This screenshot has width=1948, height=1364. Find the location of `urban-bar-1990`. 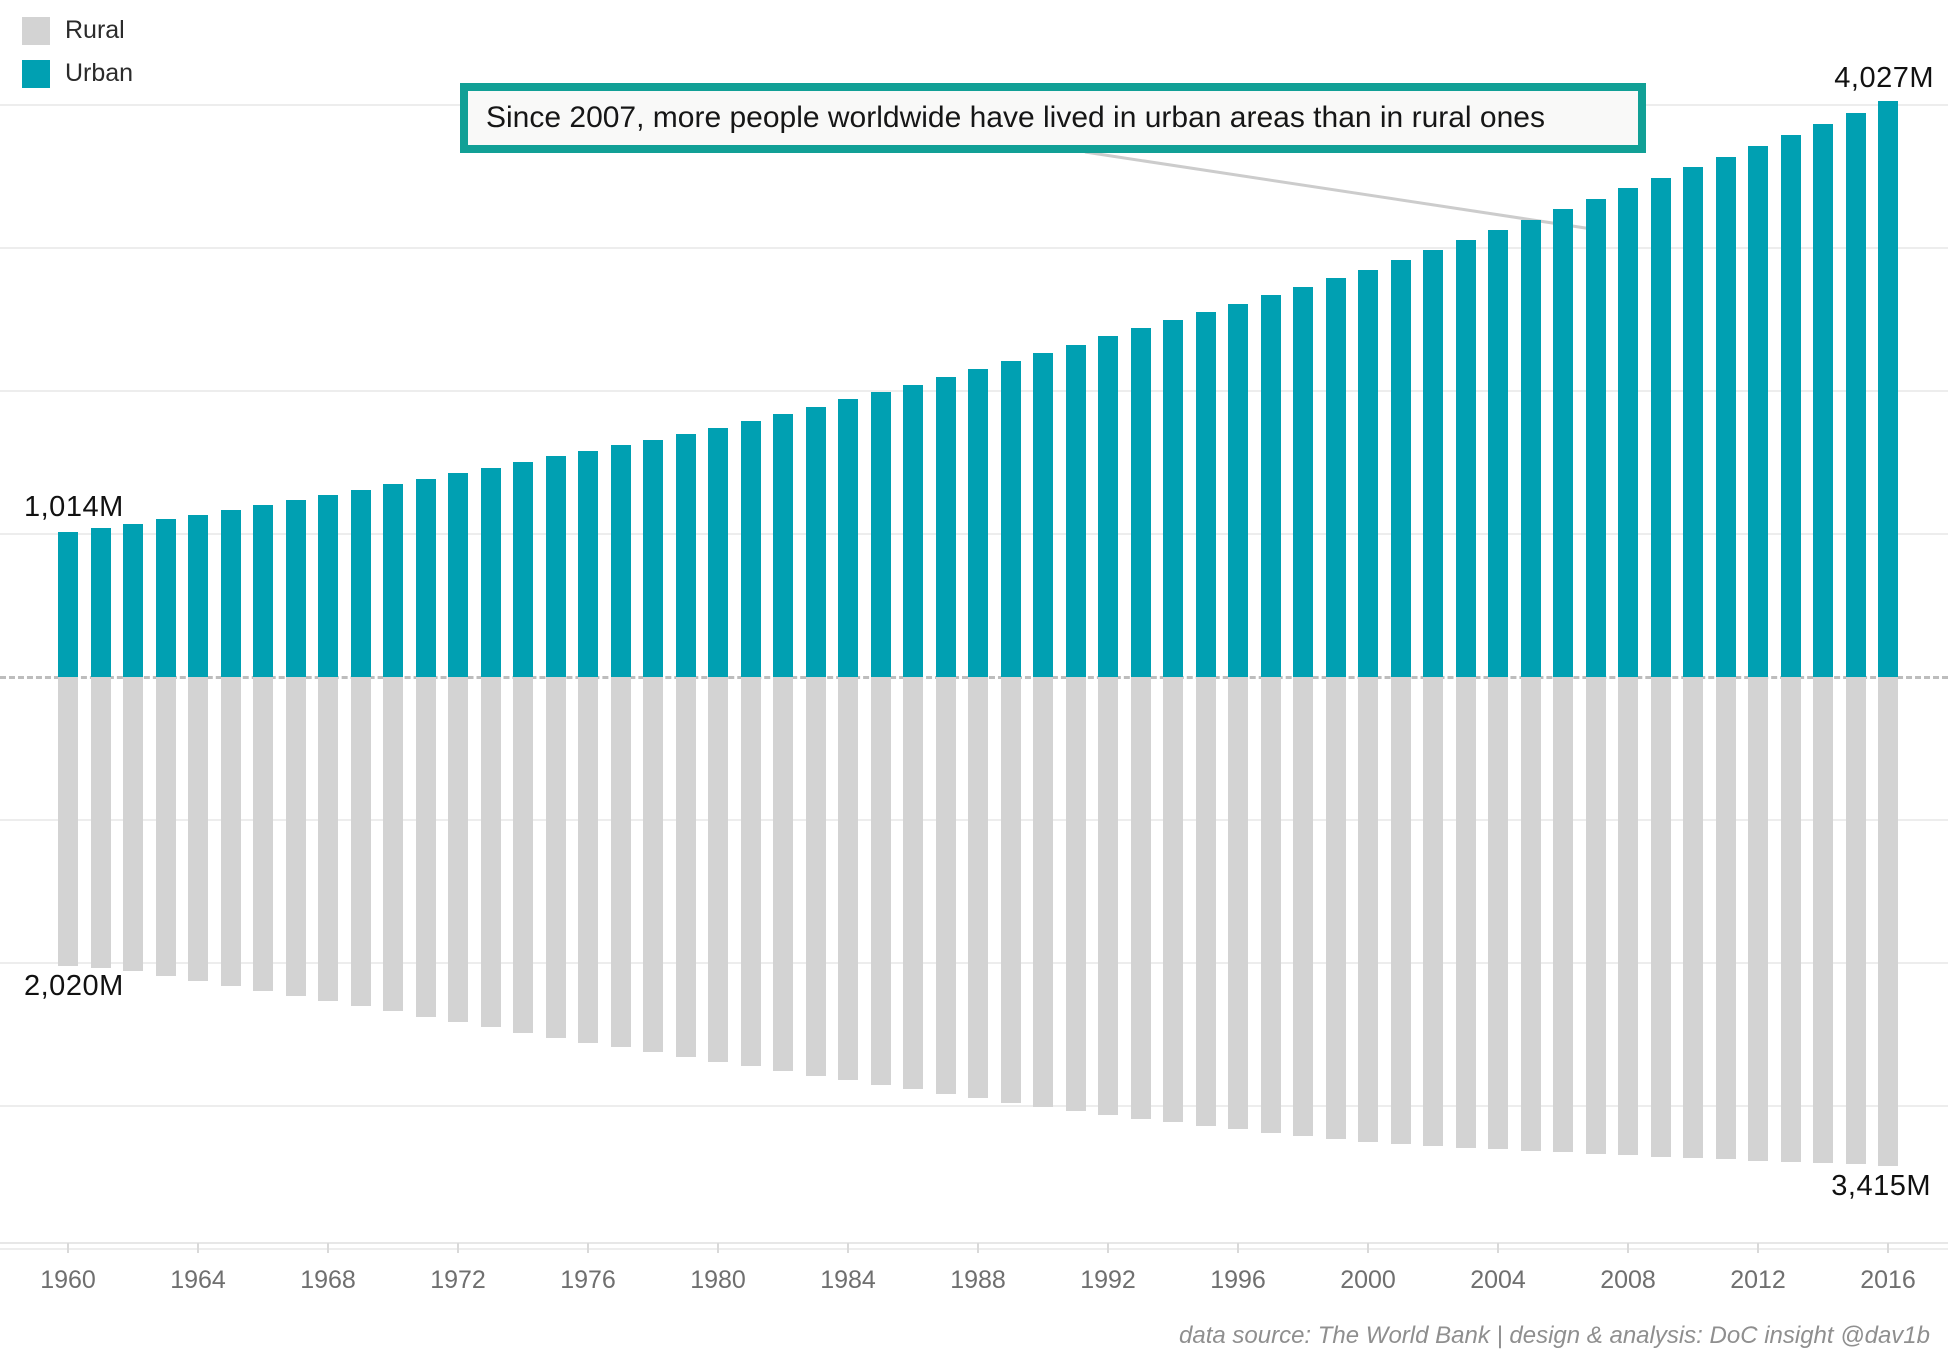

urban-bar-1990 is located at coordinates (1043, 514).